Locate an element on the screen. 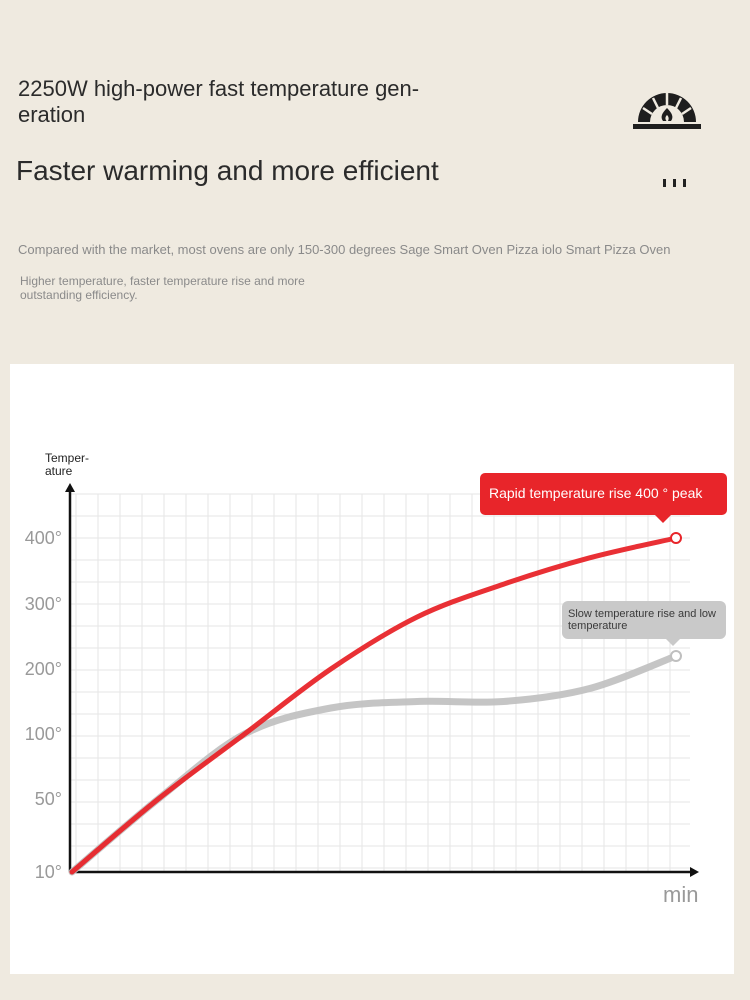 Image resolution: width=750 pixels, height=1000 pixels. y-tick-label: 200° is located at coordinates (43, 669).